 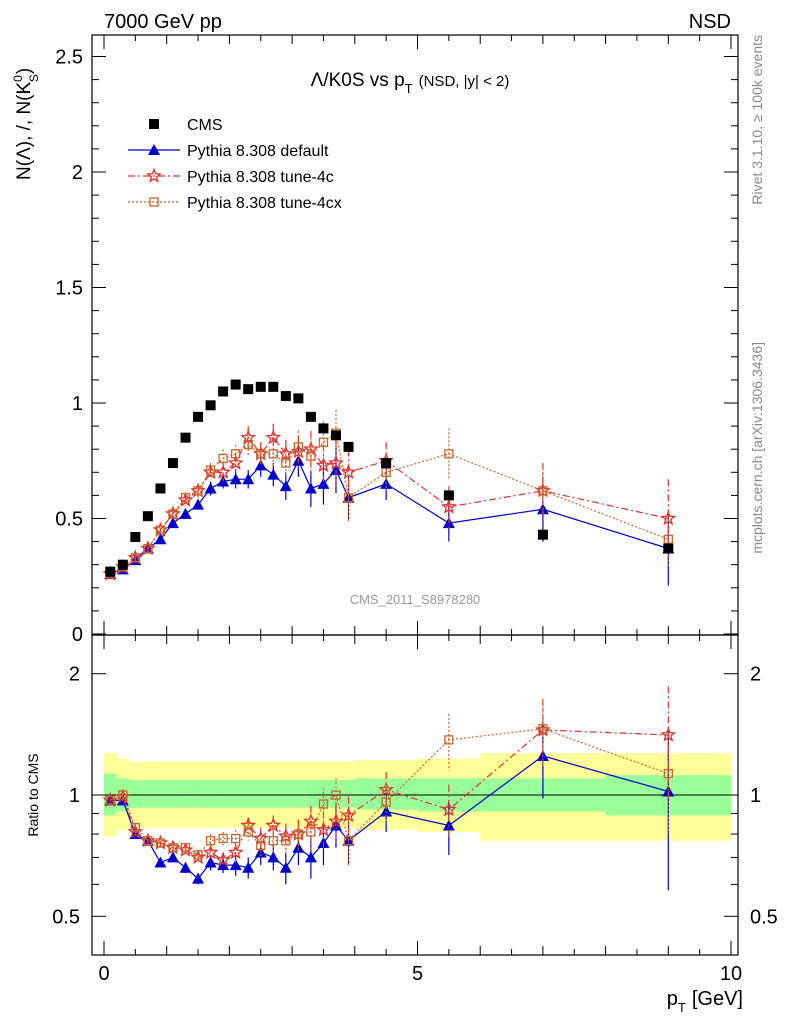 I want to click on main-y-axis-label: N(Λ), /, N(K0 S), so click(x=26, y=124).